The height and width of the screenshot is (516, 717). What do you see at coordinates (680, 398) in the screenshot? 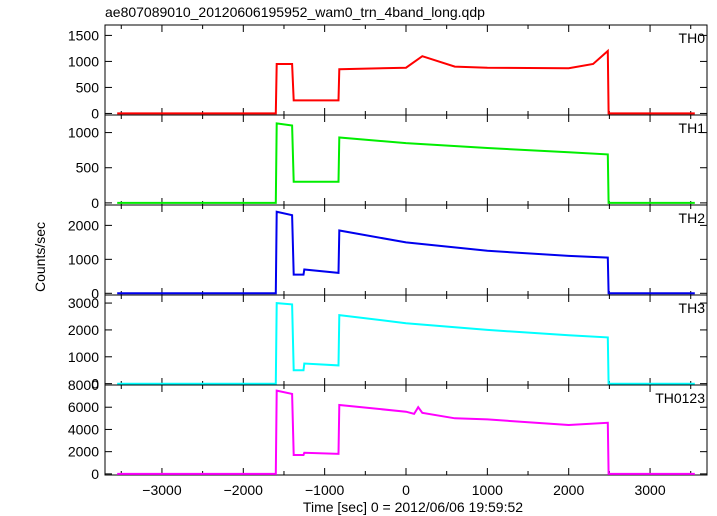
I see `panel-label-th0123: TH0123` at bounding box center [680, 398].